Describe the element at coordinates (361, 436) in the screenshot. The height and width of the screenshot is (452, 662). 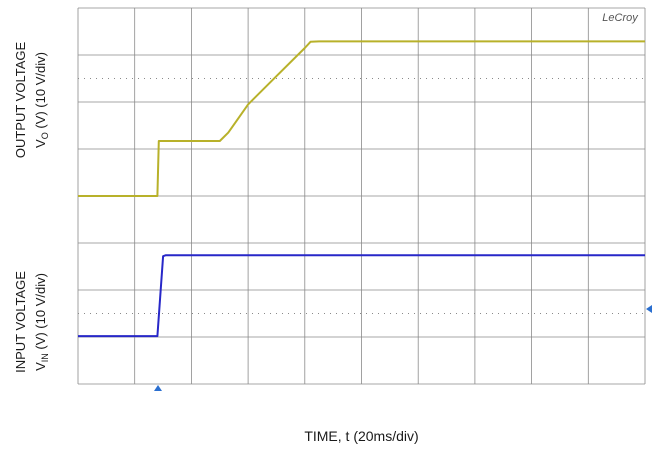
I see `x-axis-label: TIME, t (20ms/div)` at that location.